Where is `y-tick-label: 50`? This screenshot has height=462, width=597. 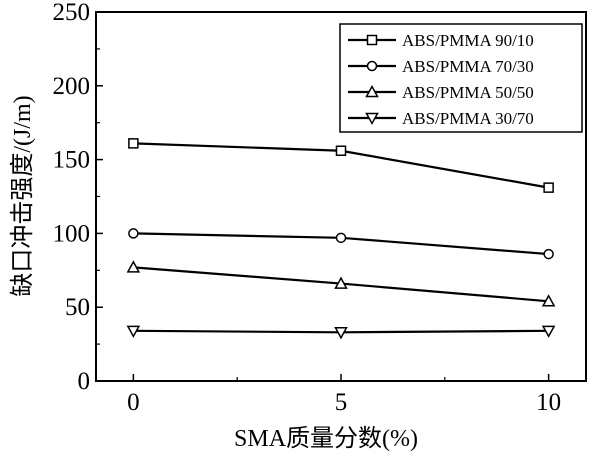
y-tick-label: 50 is located at coordinates (77, 307).